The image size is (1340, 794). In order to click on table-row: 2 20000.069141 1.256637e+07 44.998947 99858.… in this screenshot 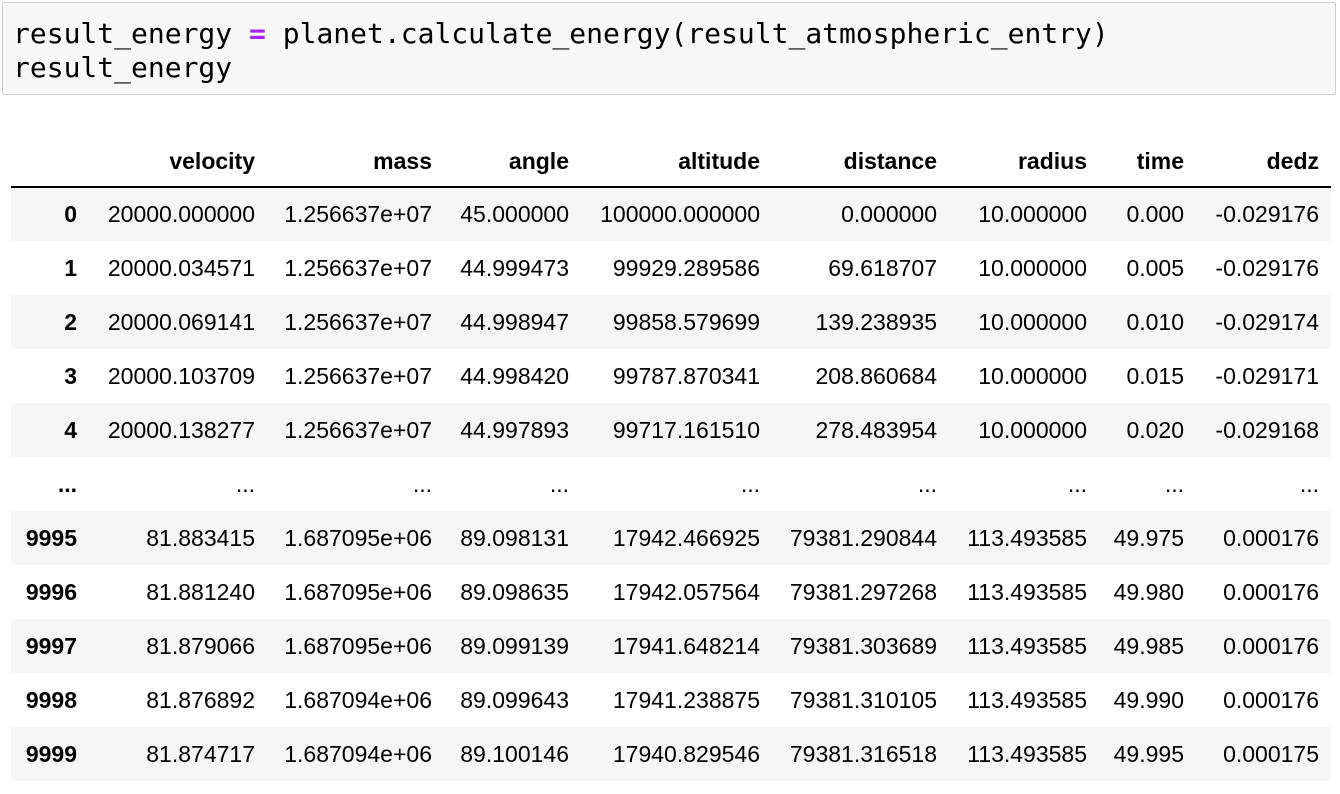, I will do `click(671, 322)`.